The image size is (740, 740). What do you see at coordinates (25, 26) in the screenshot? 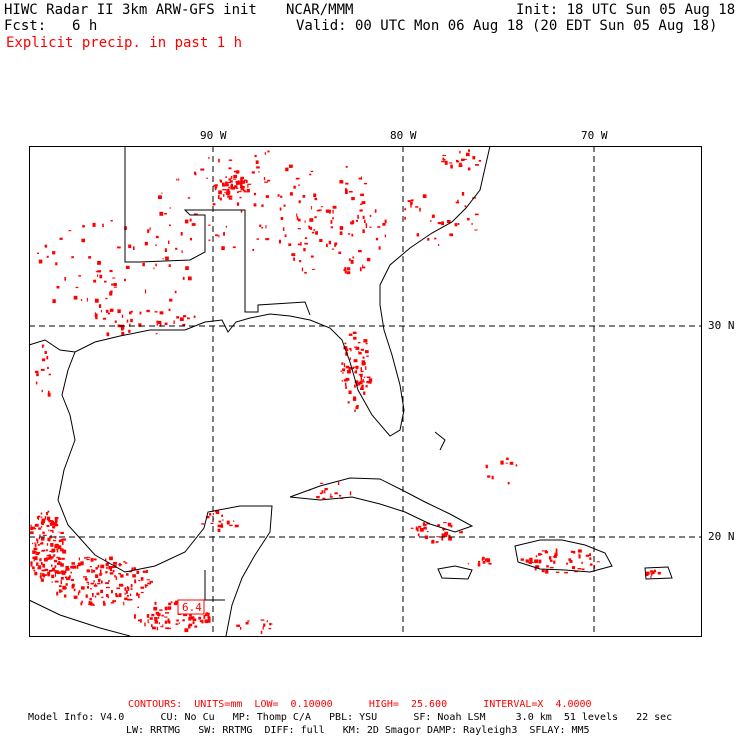
I see `forecast-label: Fcst:` at bounding box center [25, 26].